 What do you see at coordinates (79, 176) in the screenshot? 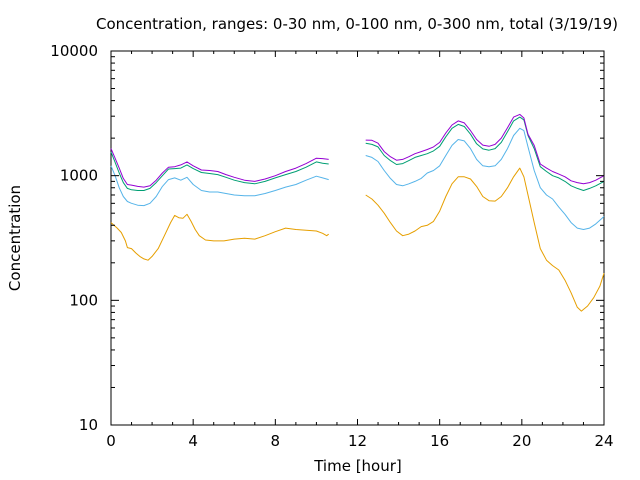
I see `y-tick-label: 1000` at bounding box center [79, 176].